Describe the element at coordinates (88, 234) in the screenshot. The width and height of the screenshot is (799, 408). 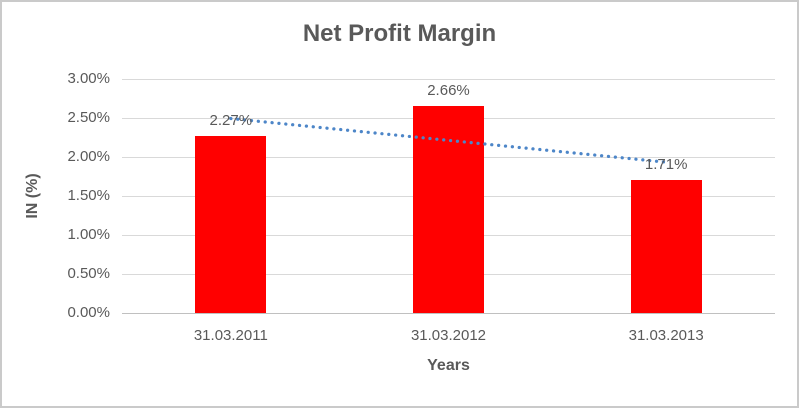
I see `y-tick-label: 1.00%` at that location.